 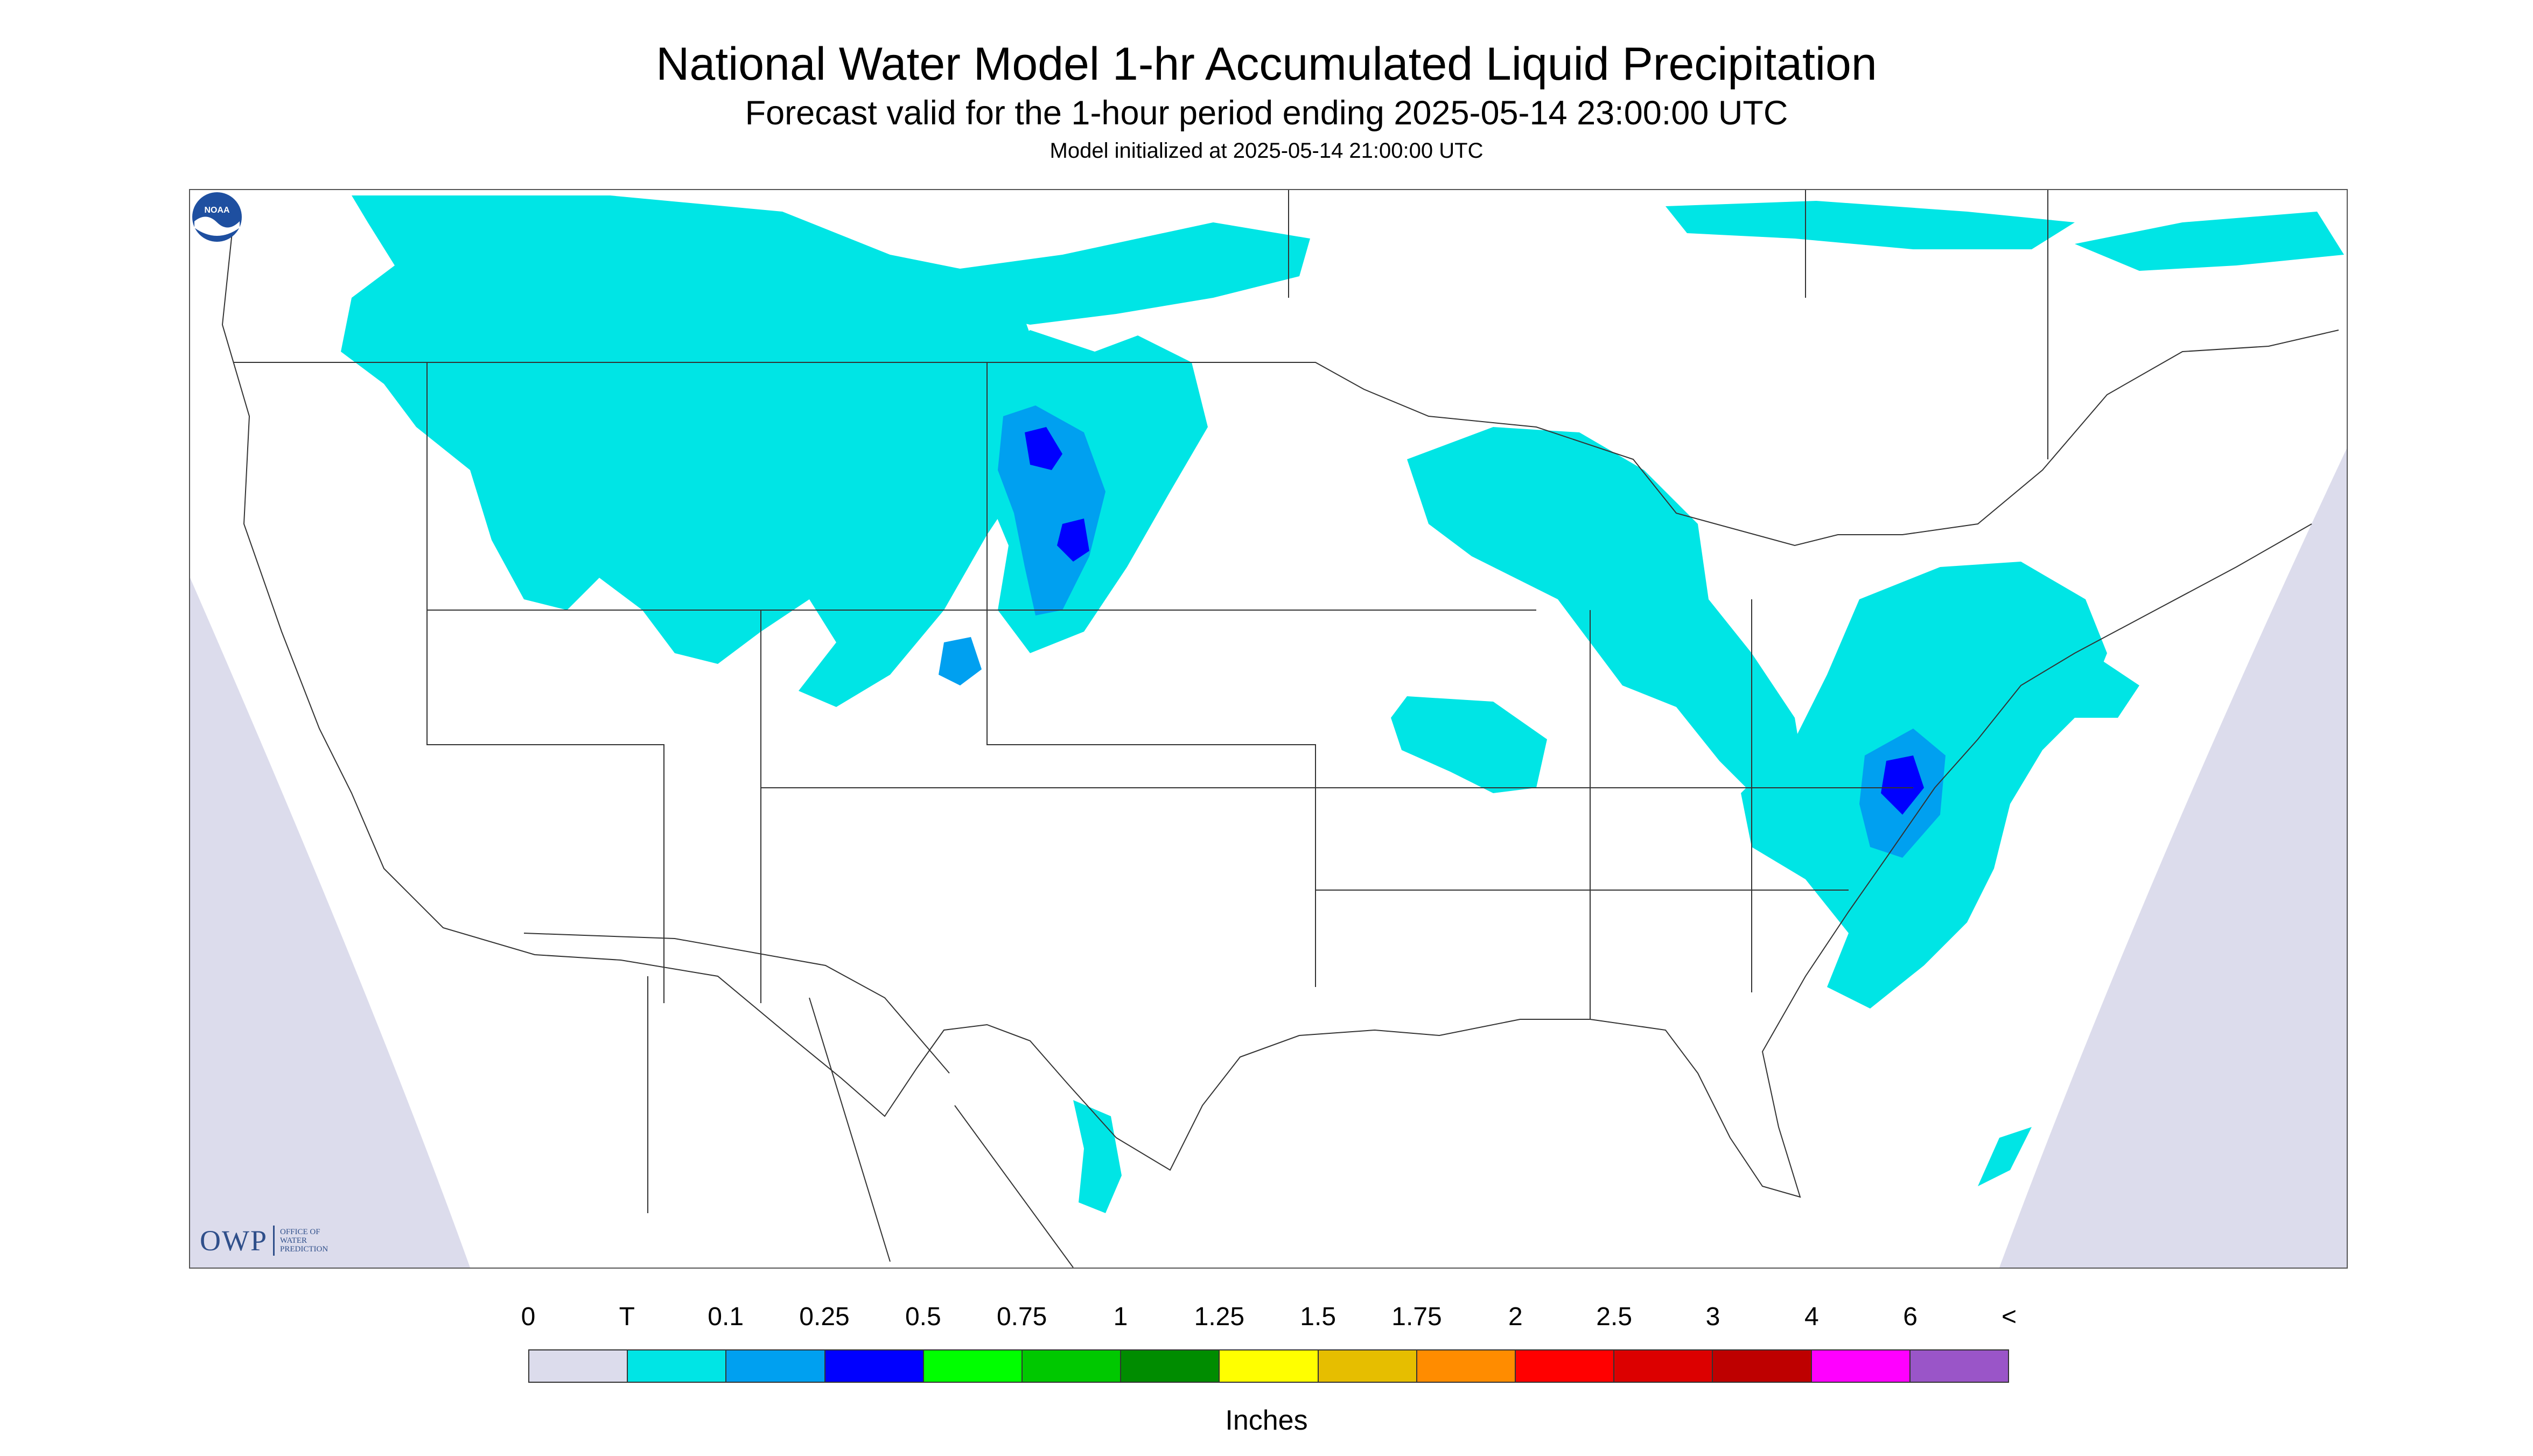 I want to click on precip-area-northwest, so click(x=696, y=451).